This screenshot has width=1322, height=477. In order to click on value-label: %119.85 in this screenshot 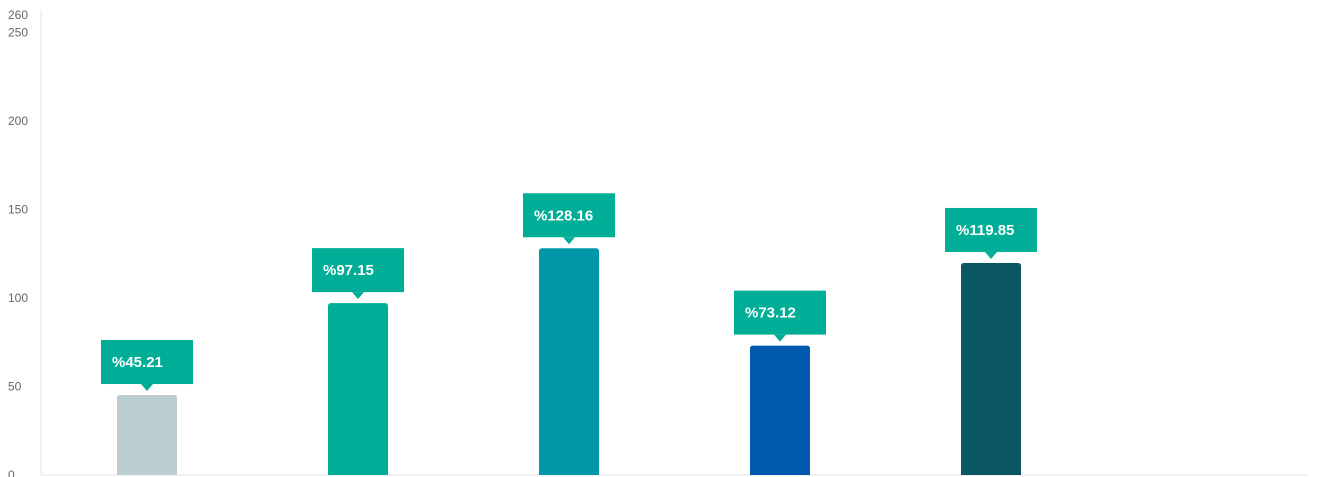, I will do `click(985, 230)`.